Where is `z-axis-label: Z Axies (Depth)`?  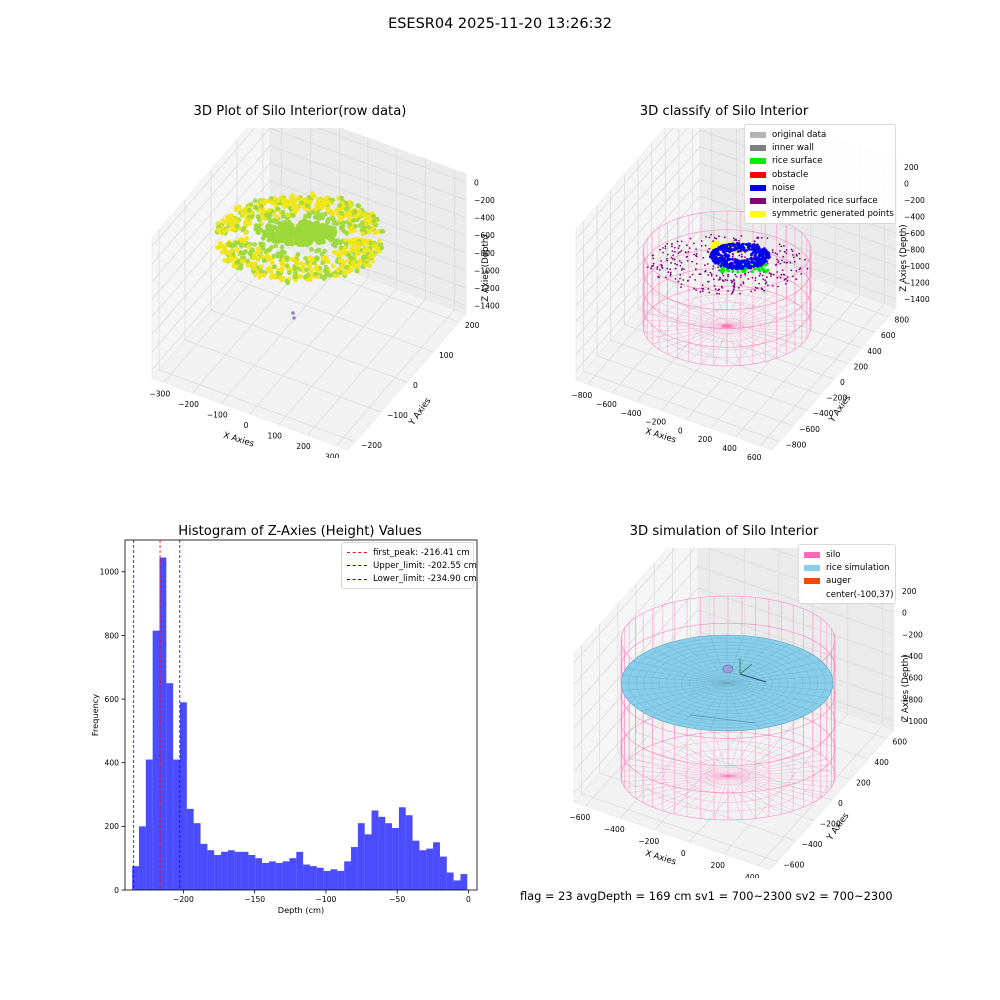 z-axis-label: Z Axies (Depth) is located at coordinates (906, 687).